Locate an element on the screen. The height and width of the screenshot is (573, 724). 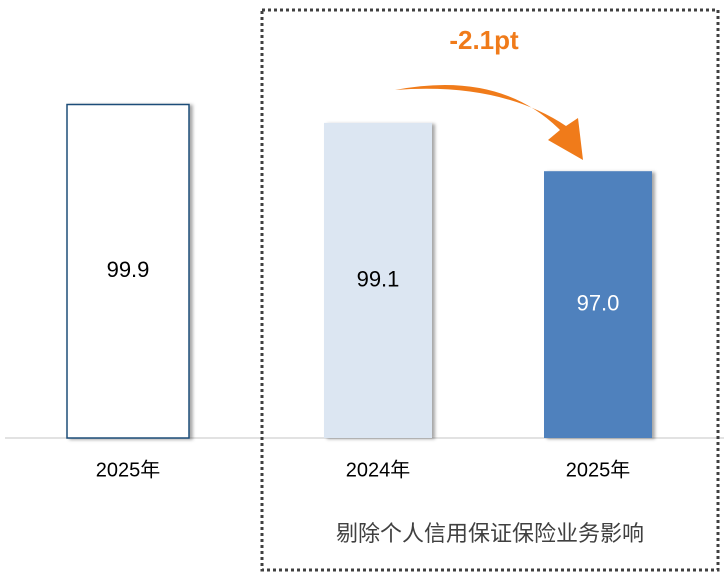
value-label: 99.1 is located at coordinates (378, 278).